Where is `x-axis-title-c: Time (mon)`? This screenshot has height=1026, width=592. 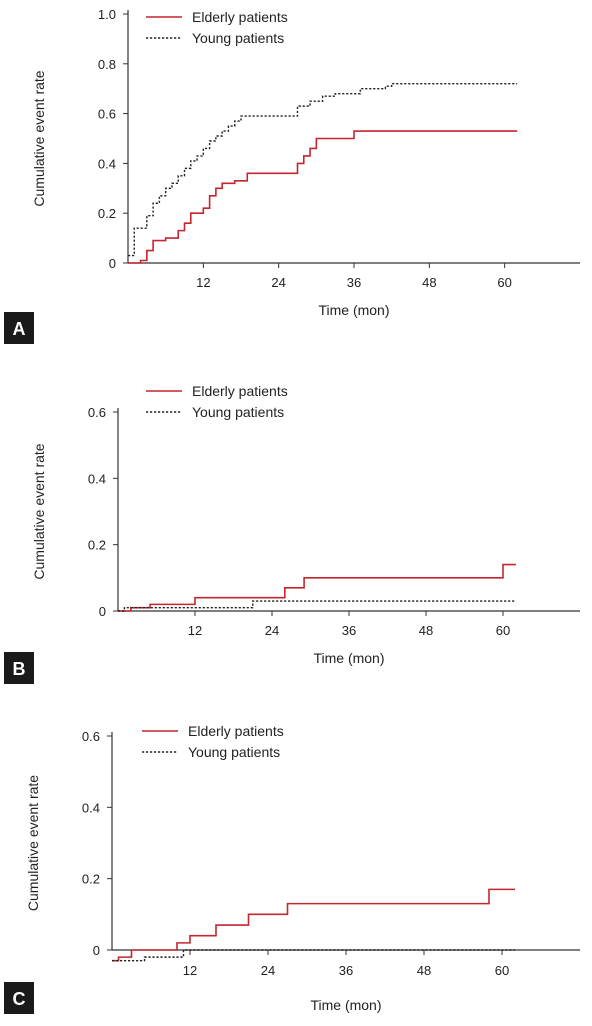 x-axis-title-c: Time (mon) is located at coordinates (345, 1005).